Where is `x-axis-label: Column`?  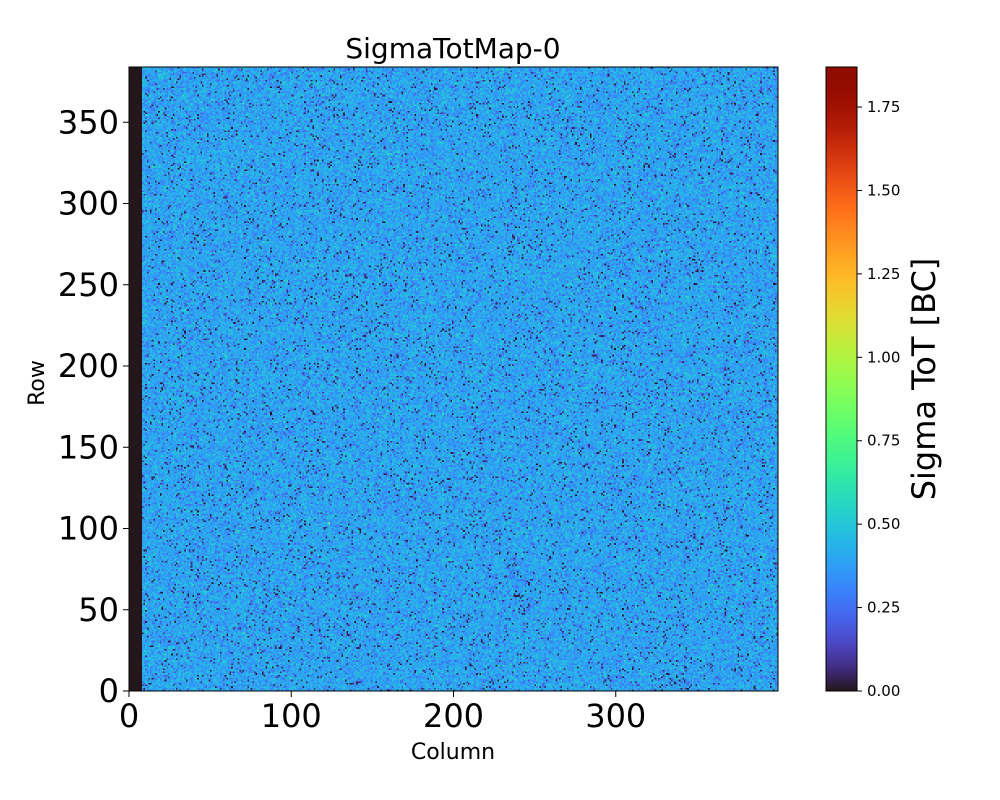
x-axis-label: Column is located at coordinates (453, 752).